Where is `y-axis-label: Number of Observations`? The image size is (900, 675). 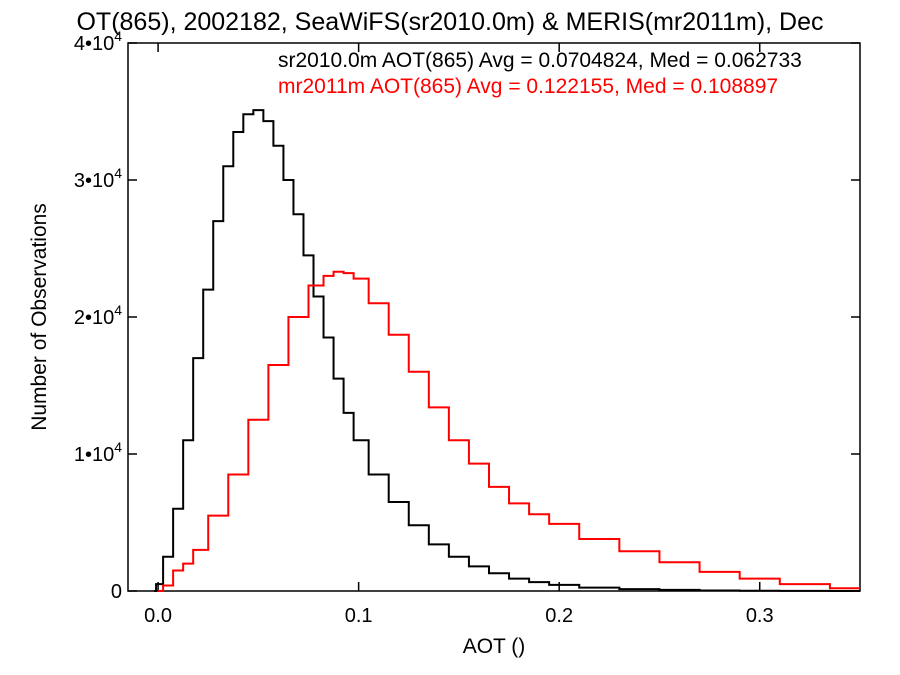 y-axis-label: Number of Observations is located at coordinates (39, 317).